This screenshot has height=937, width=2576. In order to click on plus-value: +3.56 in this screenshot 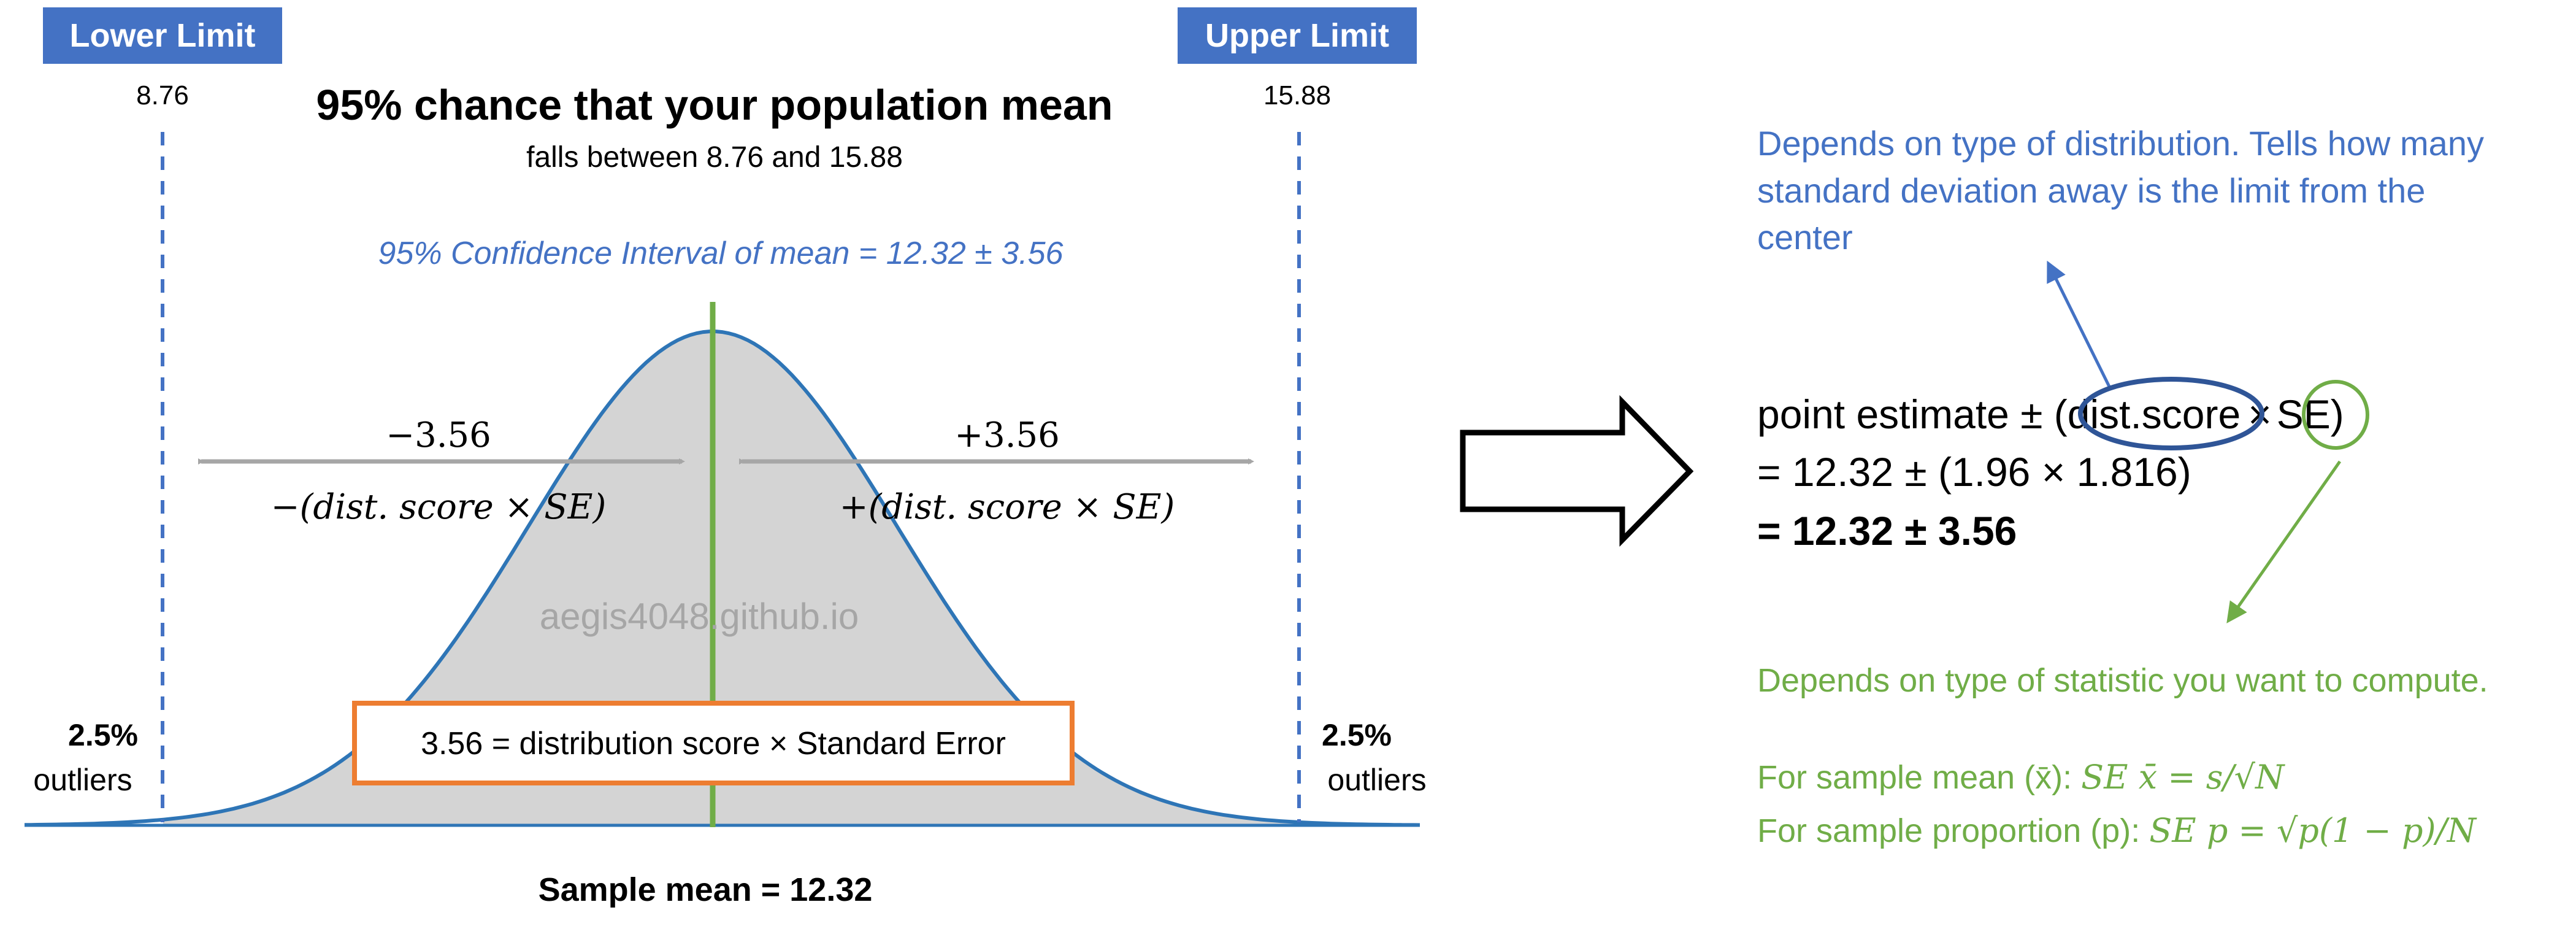, I will do `click(1007, 435)`.